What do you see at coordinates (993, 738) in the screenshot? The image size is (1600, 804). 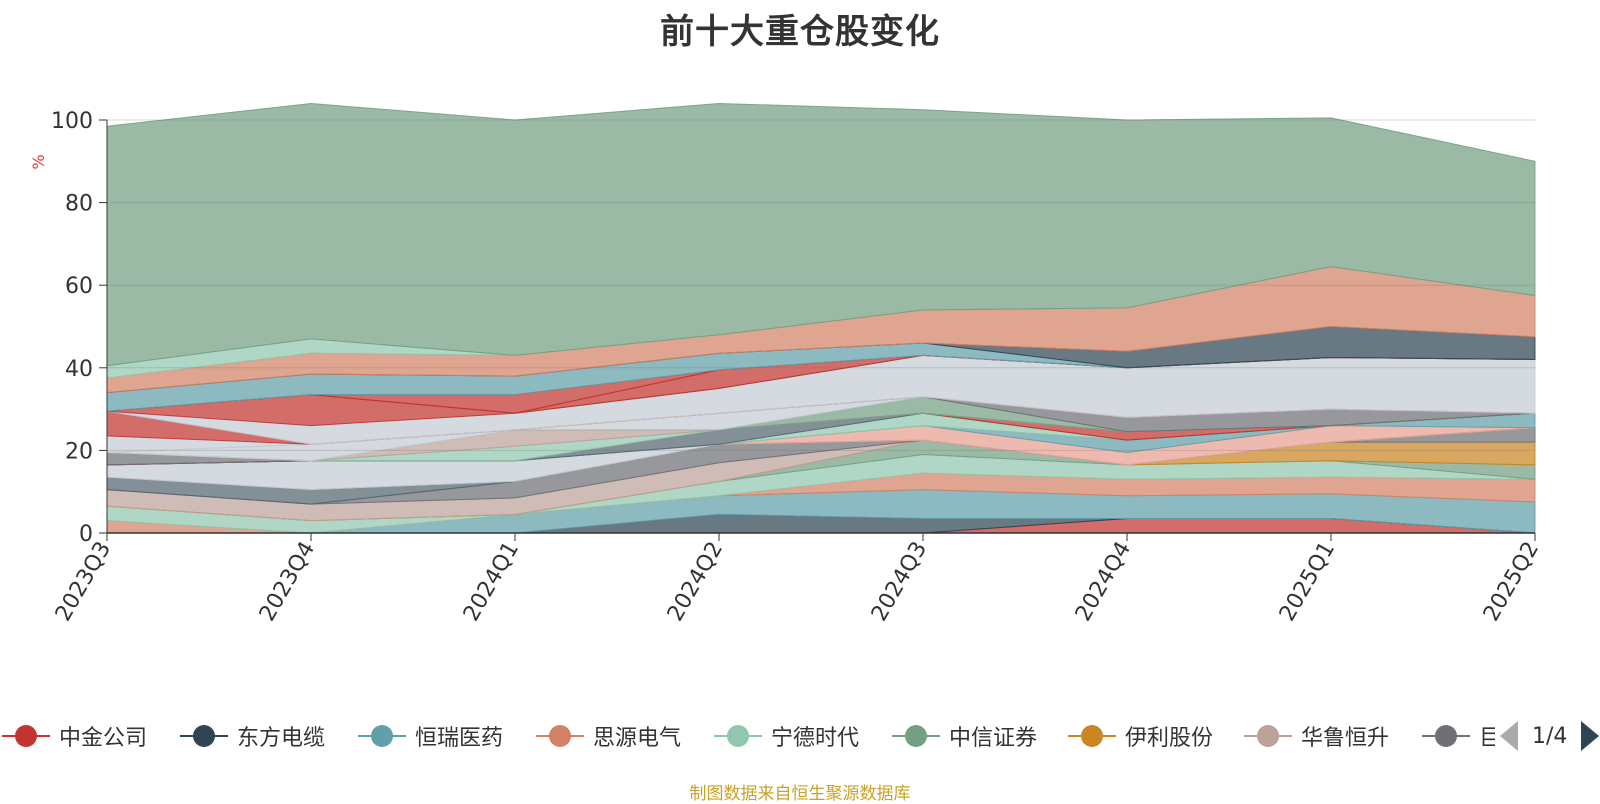 I see `legend-label: 中信证券` at bounding box center [993, 738].